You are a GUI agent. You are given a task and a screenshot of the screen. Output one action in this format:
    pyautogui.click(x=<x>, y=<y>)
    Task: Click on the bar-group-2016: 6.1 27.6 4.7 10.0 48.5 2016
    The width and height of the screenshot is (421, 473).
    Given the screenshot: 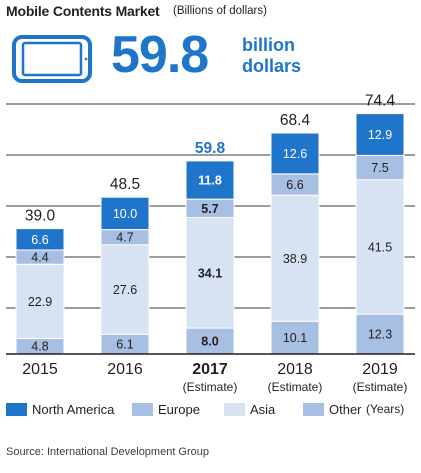 What is the action you would take?
    pyautogui.click(x=125, y=277)
    